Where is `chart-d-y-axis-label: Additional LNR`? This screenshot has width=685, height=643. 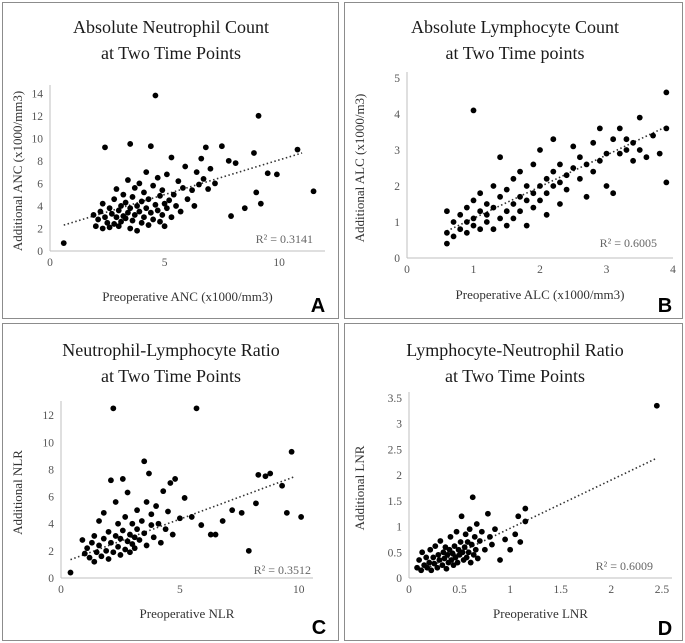
chart-d-y-axis-label: Additional LNR is located at coordinates (359, 487).